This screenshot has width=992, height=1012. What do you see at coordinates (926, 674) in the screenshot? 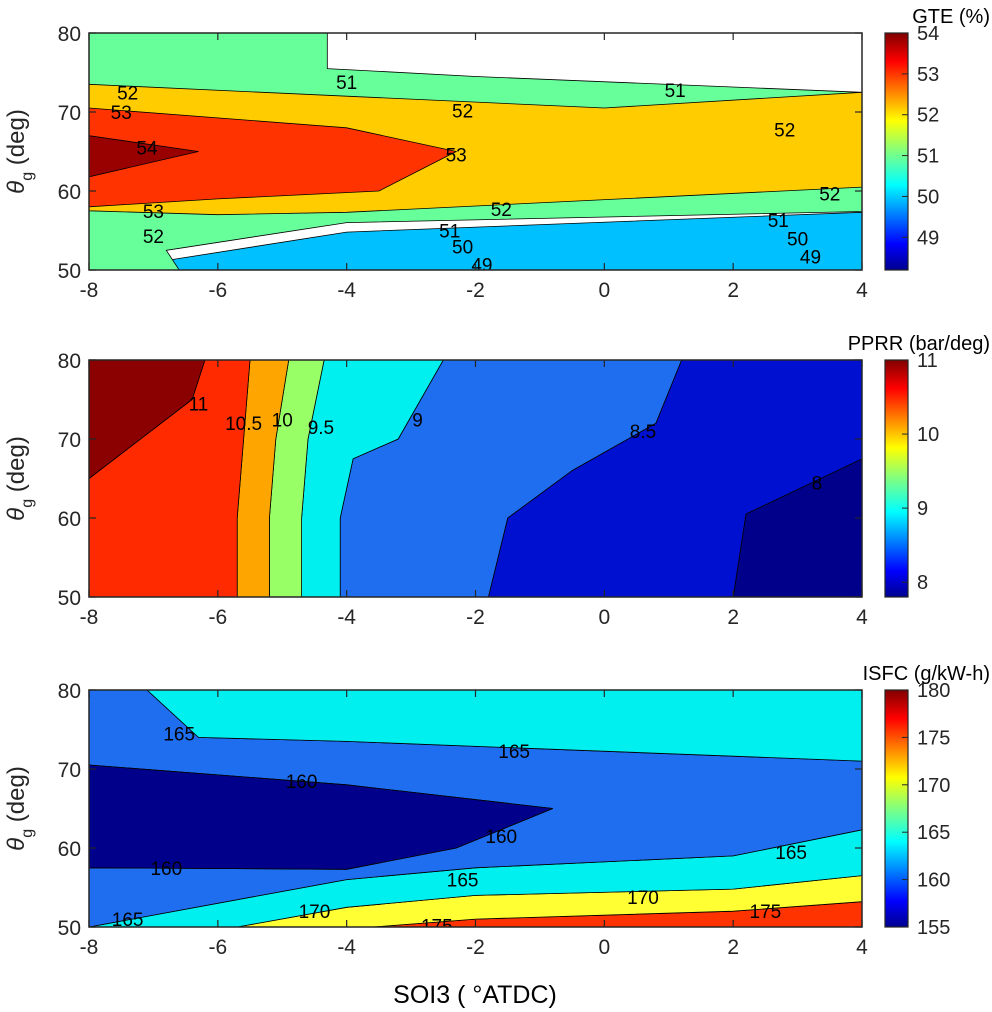
I see `colorbar-title: ISFC (g/kW-h)` at bounding box center [926, 674].